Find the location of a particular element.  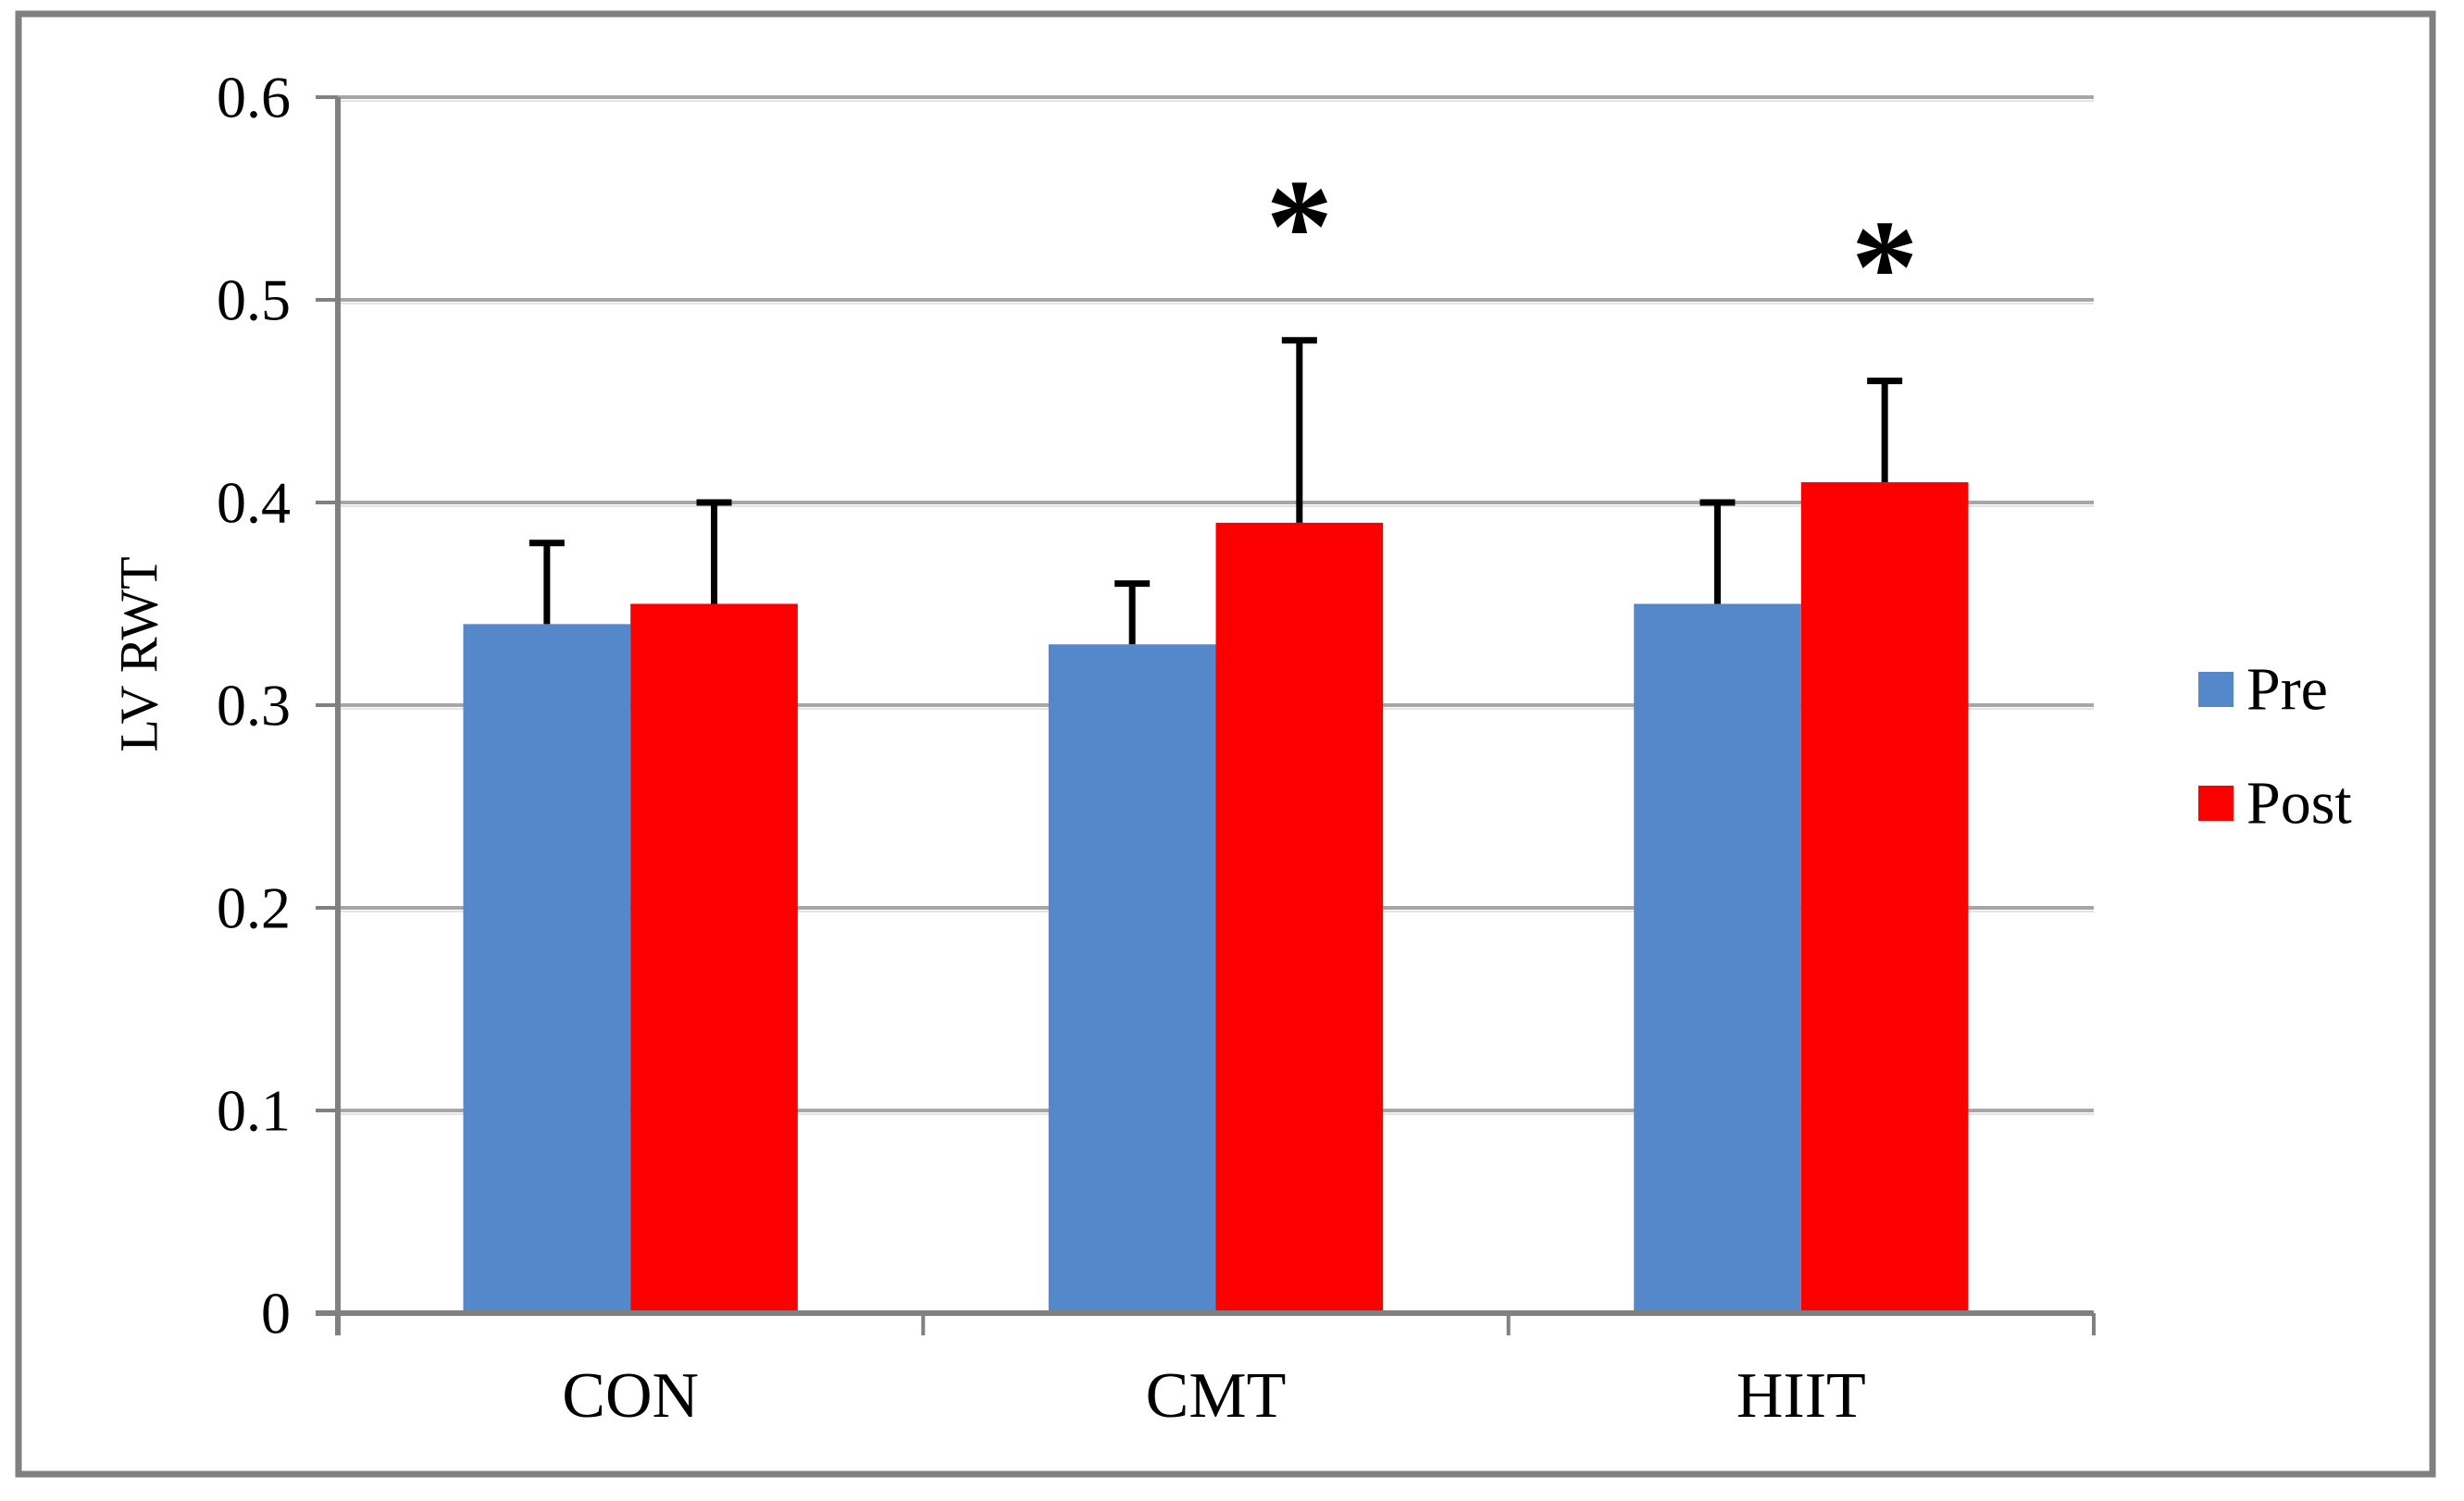

y-tick-label-0.1: 0.1 is located at coordinates (254, 1111).